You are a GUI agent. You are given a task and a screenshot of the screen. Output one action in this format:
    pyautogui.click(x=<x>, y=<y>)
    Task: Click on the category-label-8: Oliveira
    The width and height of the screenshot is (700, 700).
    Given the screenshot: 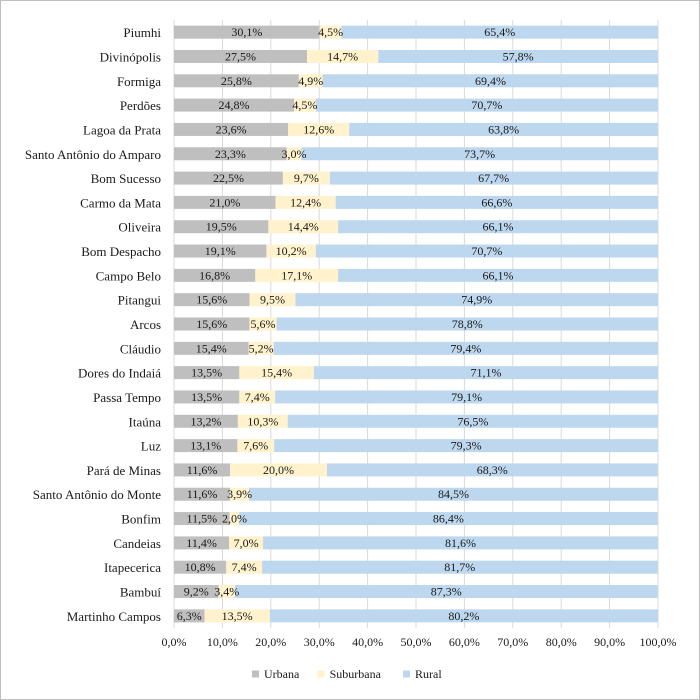 What is the action you would take?
    pyautogui.click(x=139, y=227)
    